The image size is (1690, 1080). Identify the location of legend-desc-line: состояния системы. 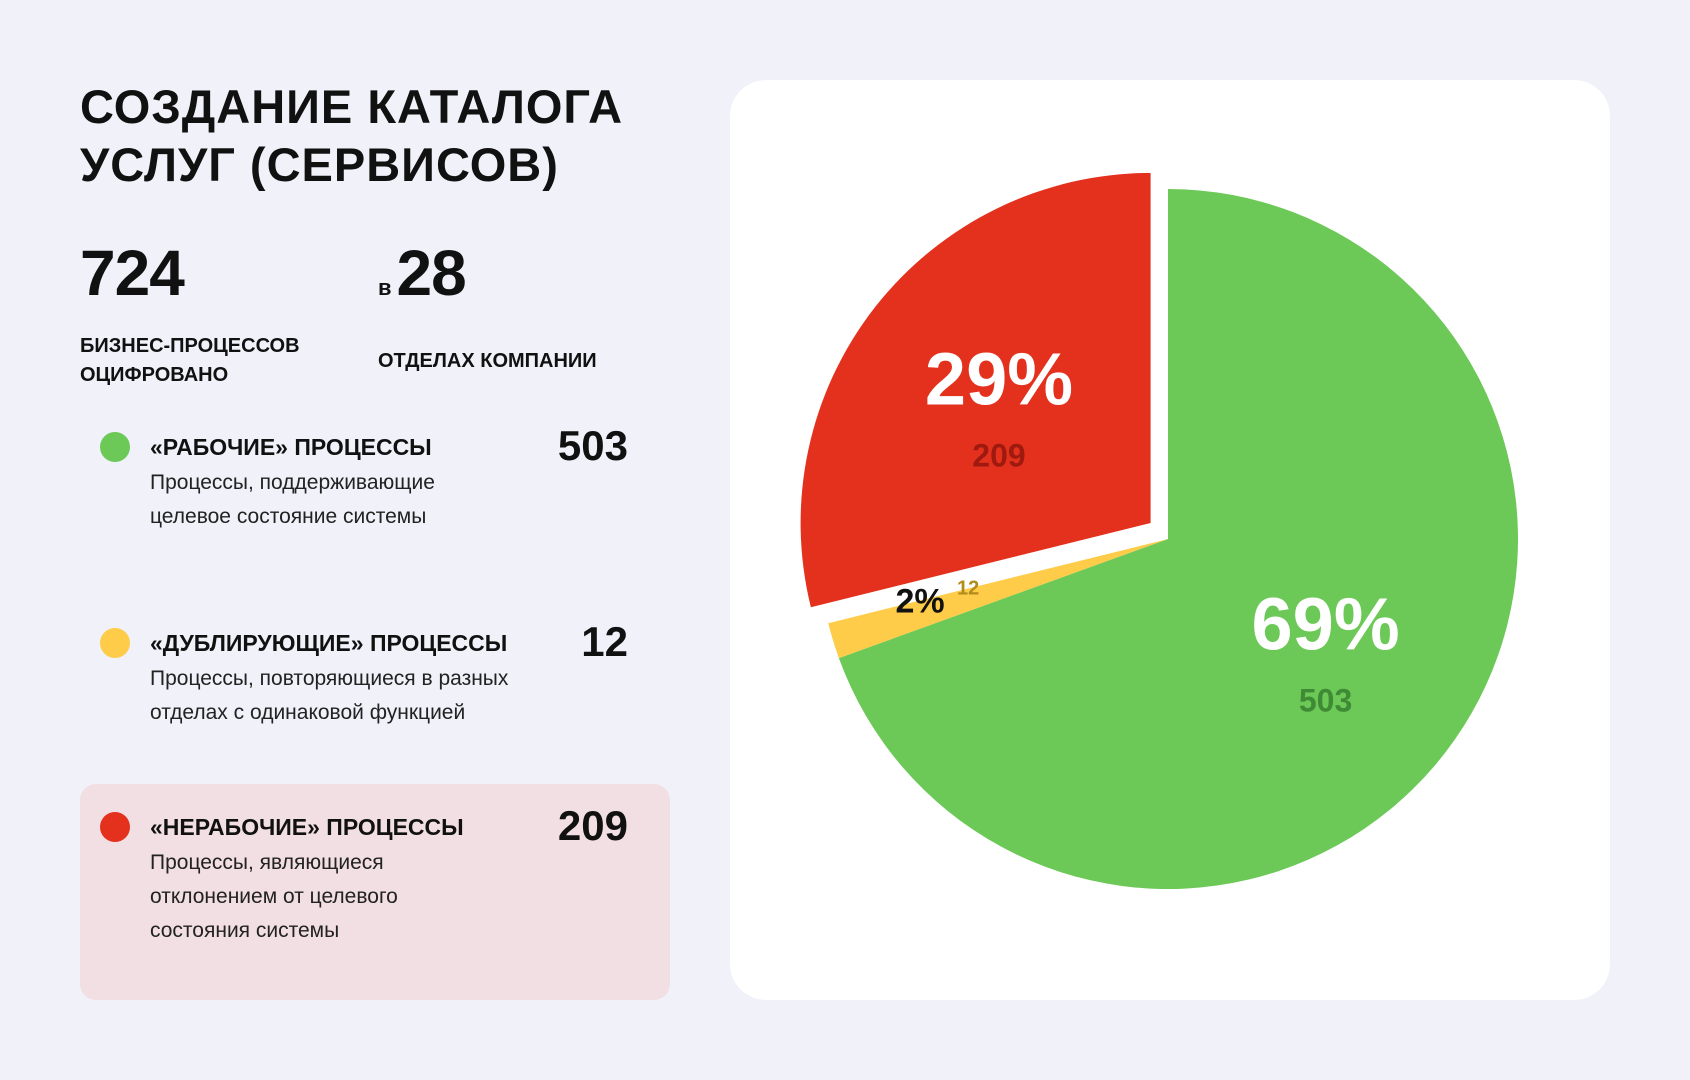
(245, 930).